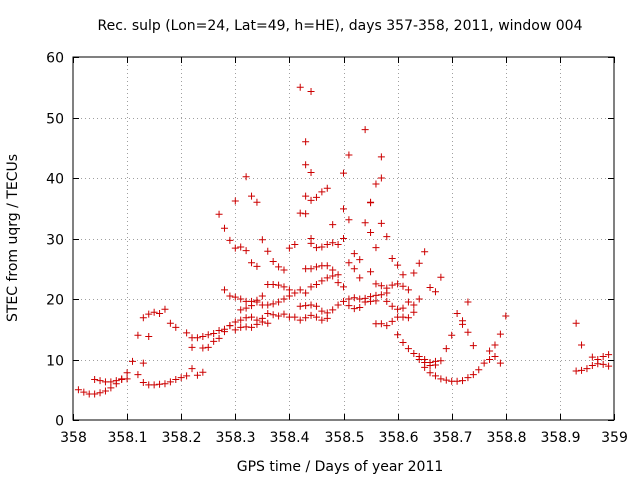 The height and width of the screenshot is (480, 640). I want to click on x-tick-label: 358.4, so click(289, 438).